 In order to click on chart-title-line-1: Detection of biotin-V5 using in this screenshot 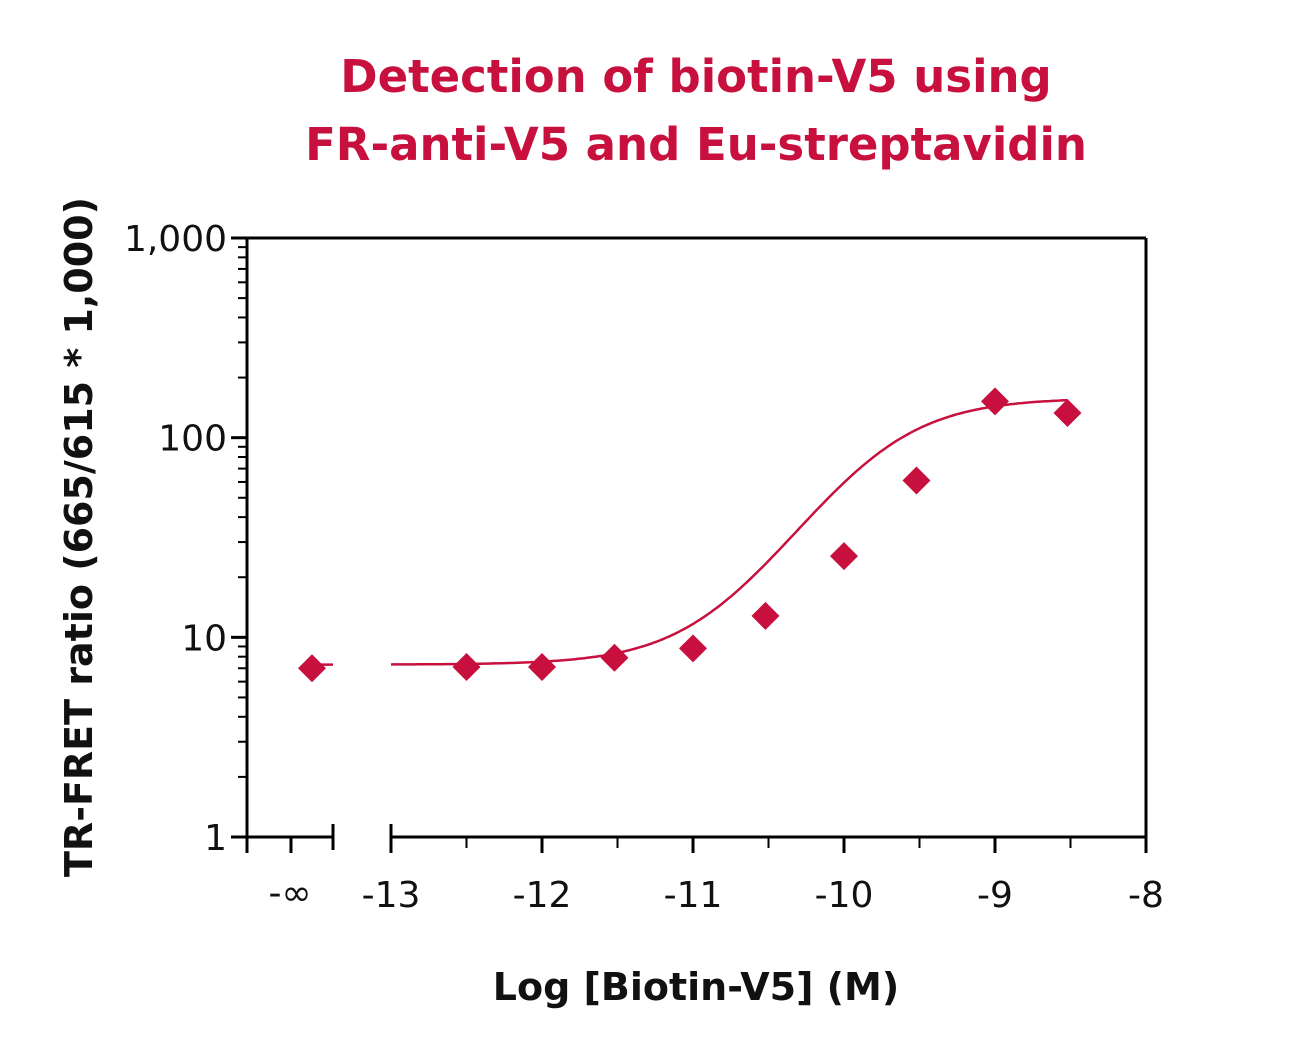, I will do `click(696, 76)`.